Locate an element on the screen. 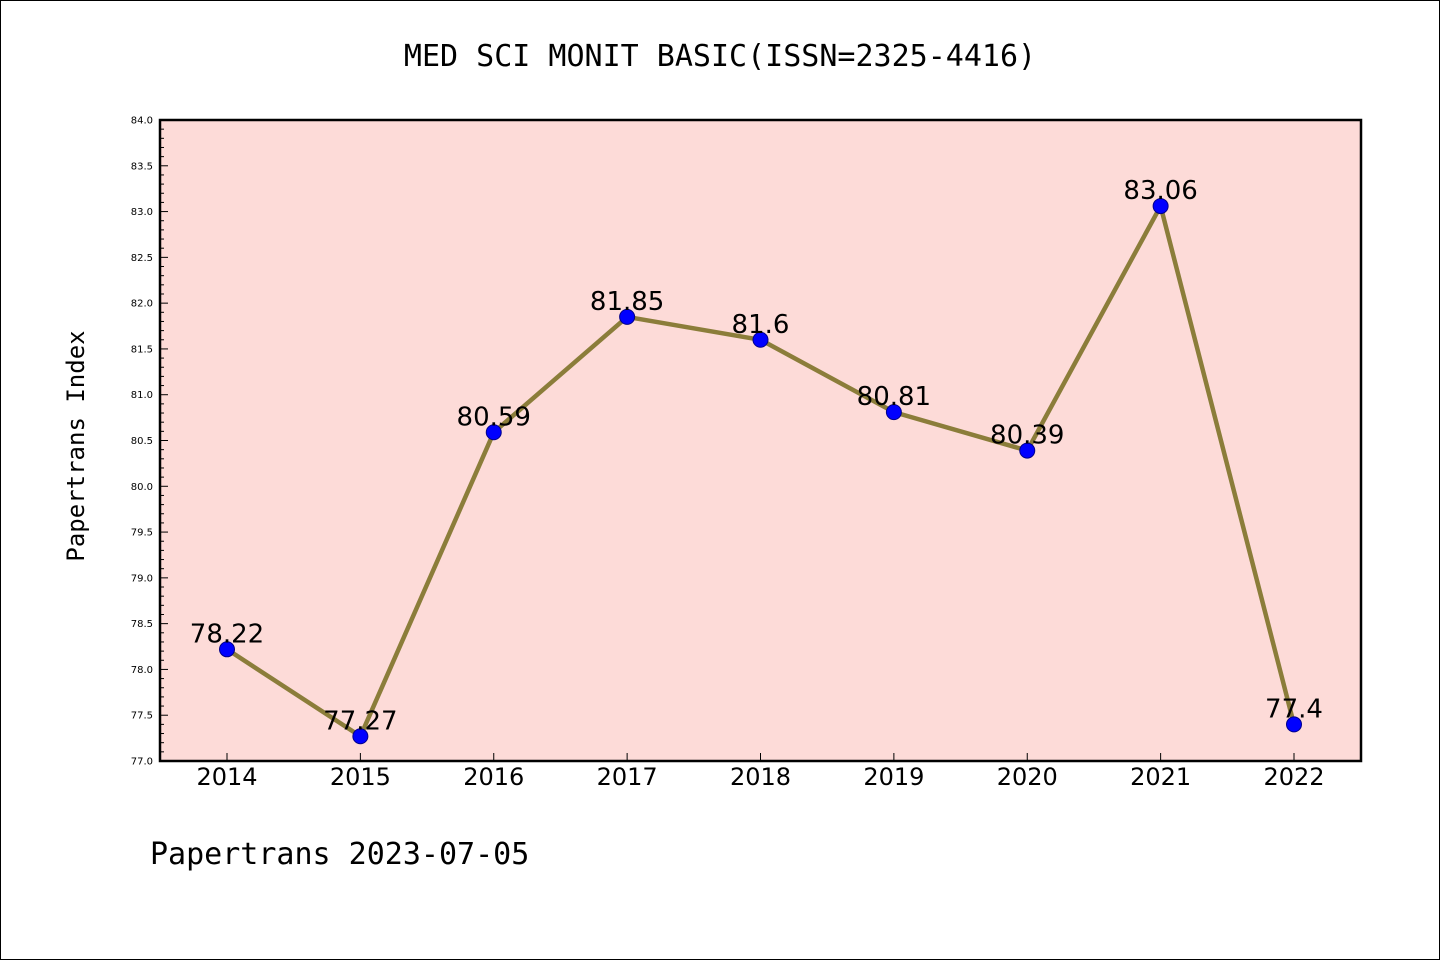 This screenshot has width=1440, height=960. x-tick-label: 2015 is located at coordinates (360, 777).